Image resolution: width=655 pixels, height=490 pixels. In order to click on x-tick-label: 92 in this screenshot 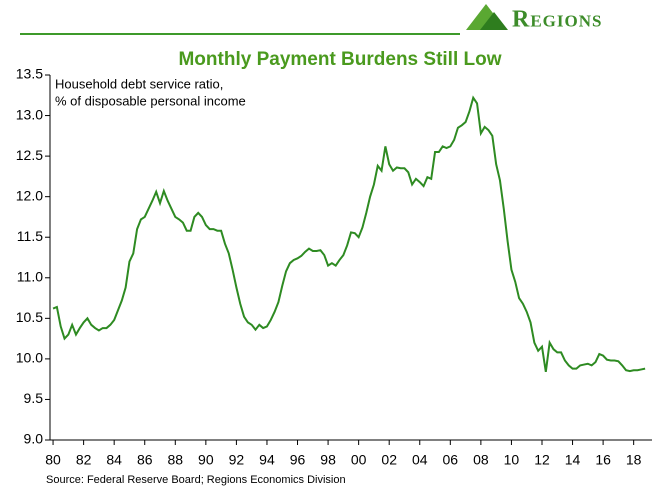, I will do `click(237, 460)`.